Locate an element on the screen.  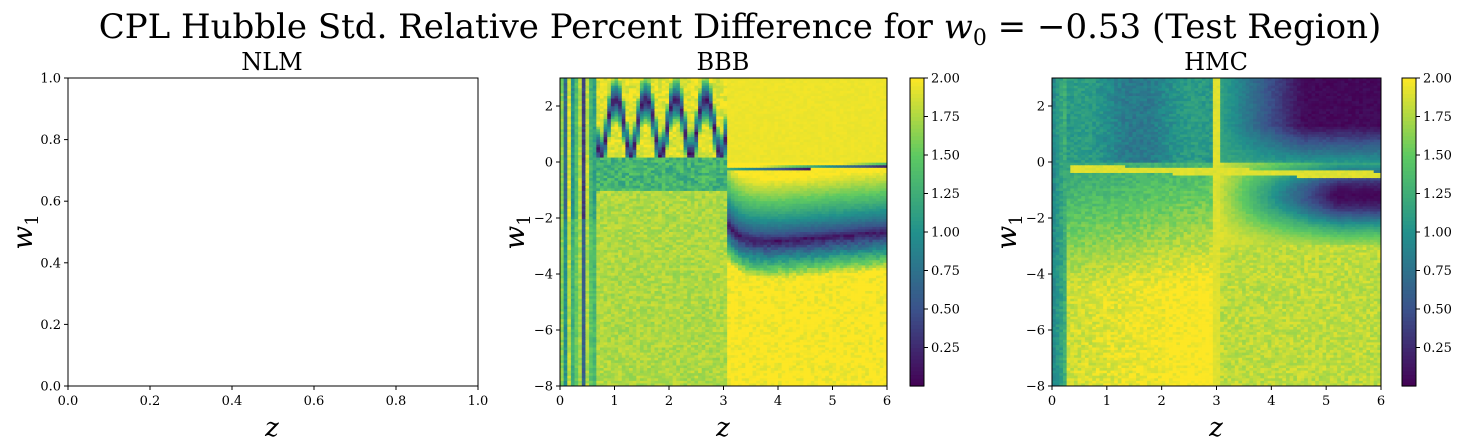
x-tick-label: 0.2 is located at coordinates (150, 401).